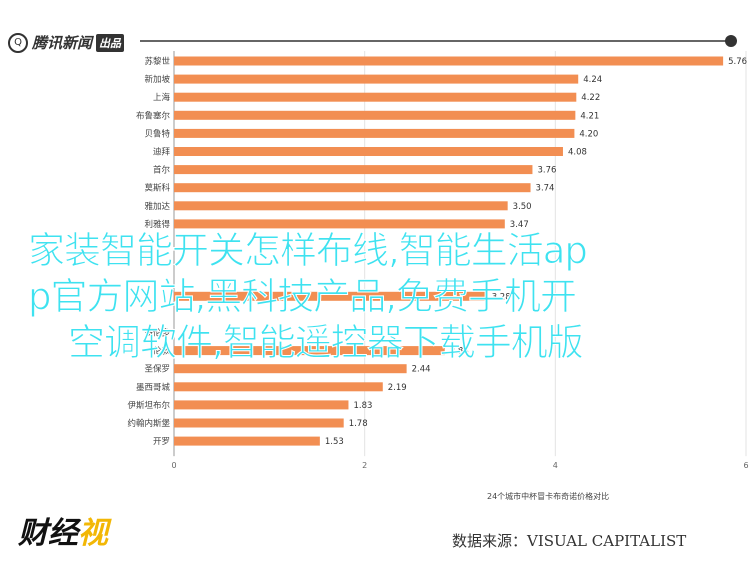 This screenshot has height=575, width=750. Describe the element at coordinates (162, 351) in the screenshot. I see `y-tick-label-16: 伦敦` at that location.